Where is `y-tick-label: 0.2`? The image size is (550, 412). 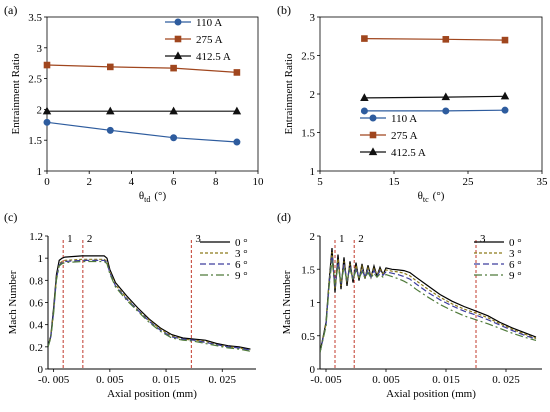 y-tick-label: 0.2 is located at coordinates (36, 348).